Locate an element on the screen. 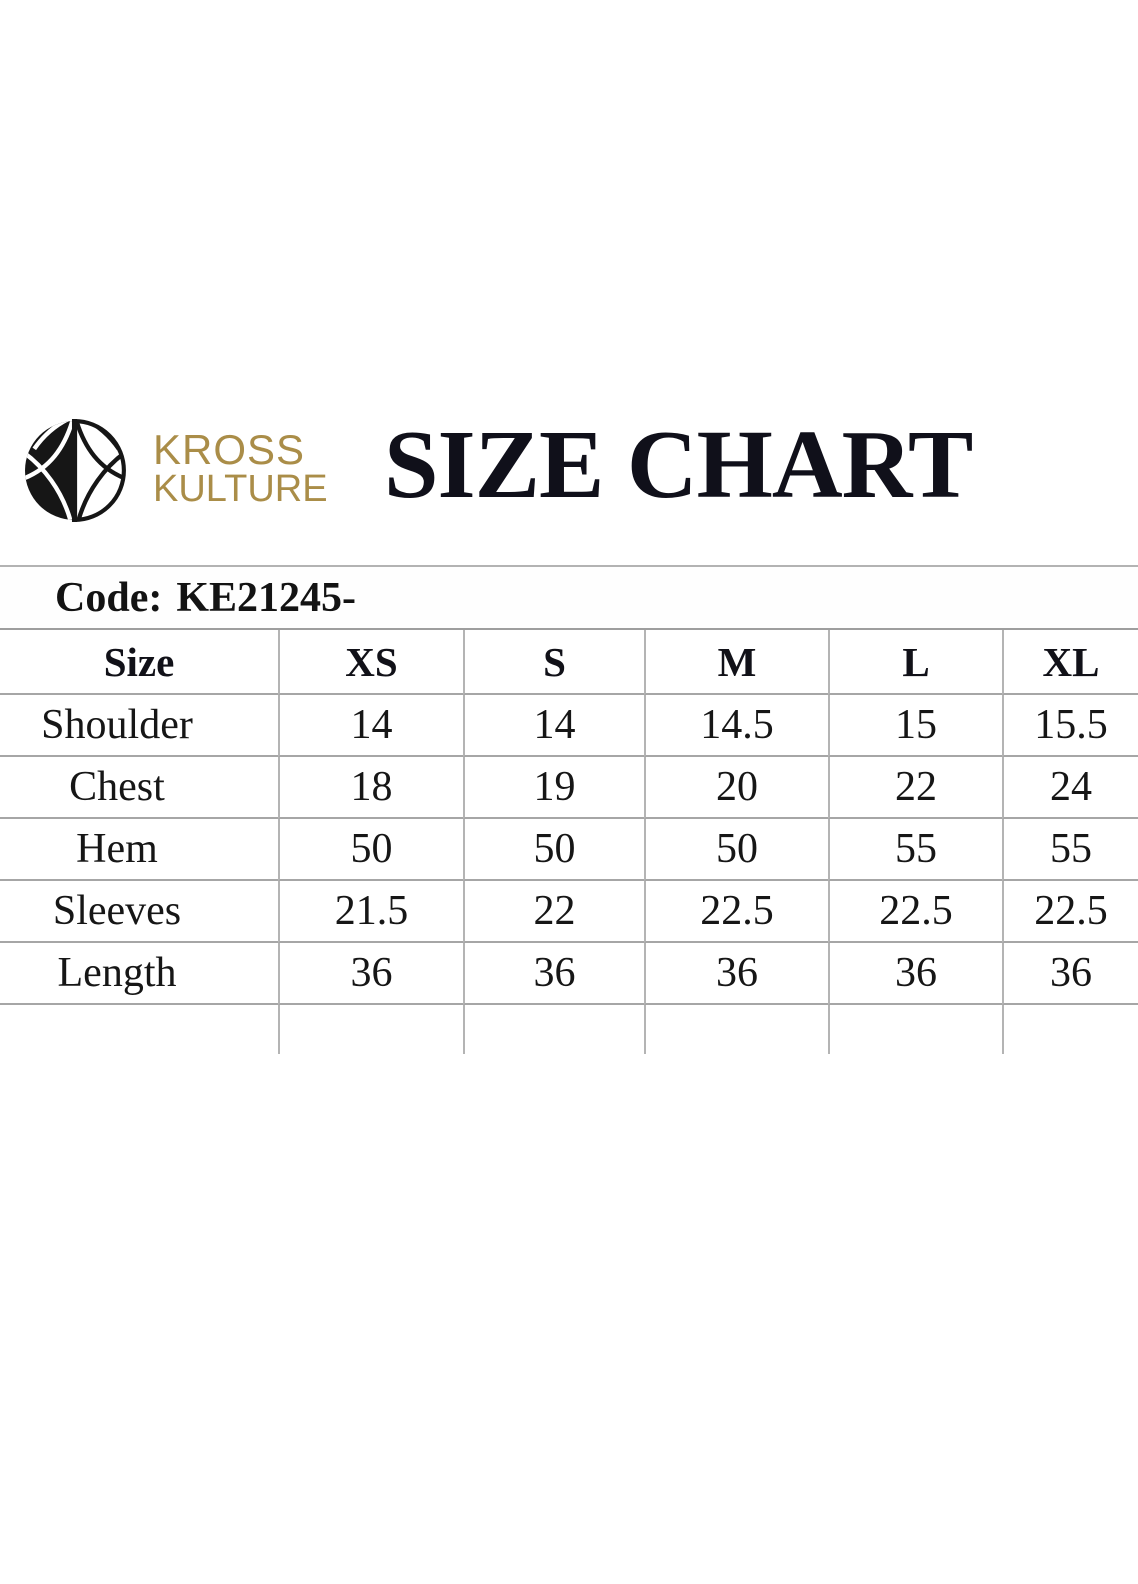 This screenshot has width=1138, height=1584. value-cell: 15.5 is located at coordinates (1070, 726).